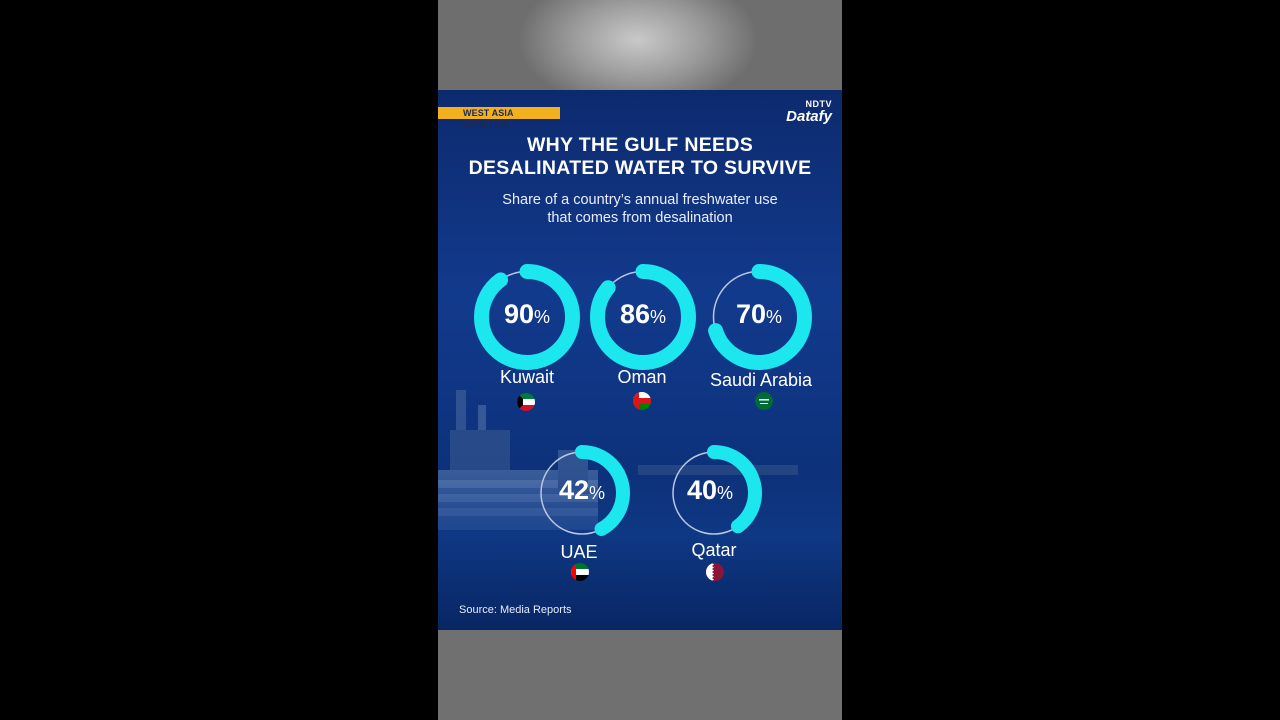  I want to click on donut-saudi-arabia: 70%, so click(759, 317).